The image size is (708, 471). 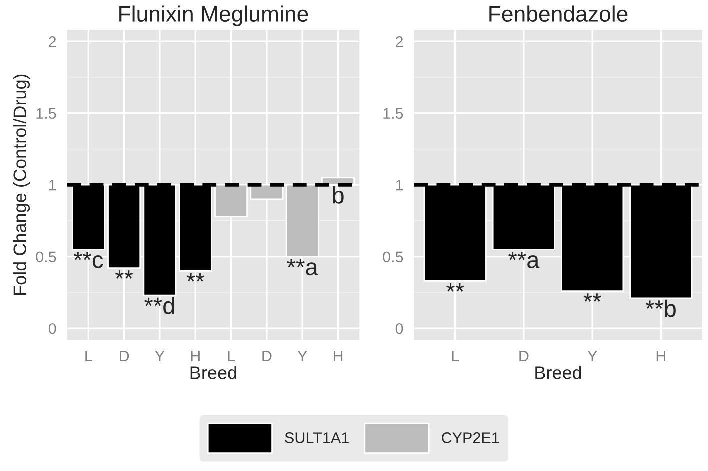 I want to click on legend-label: SULT1A1, so click(x=317, y=438).